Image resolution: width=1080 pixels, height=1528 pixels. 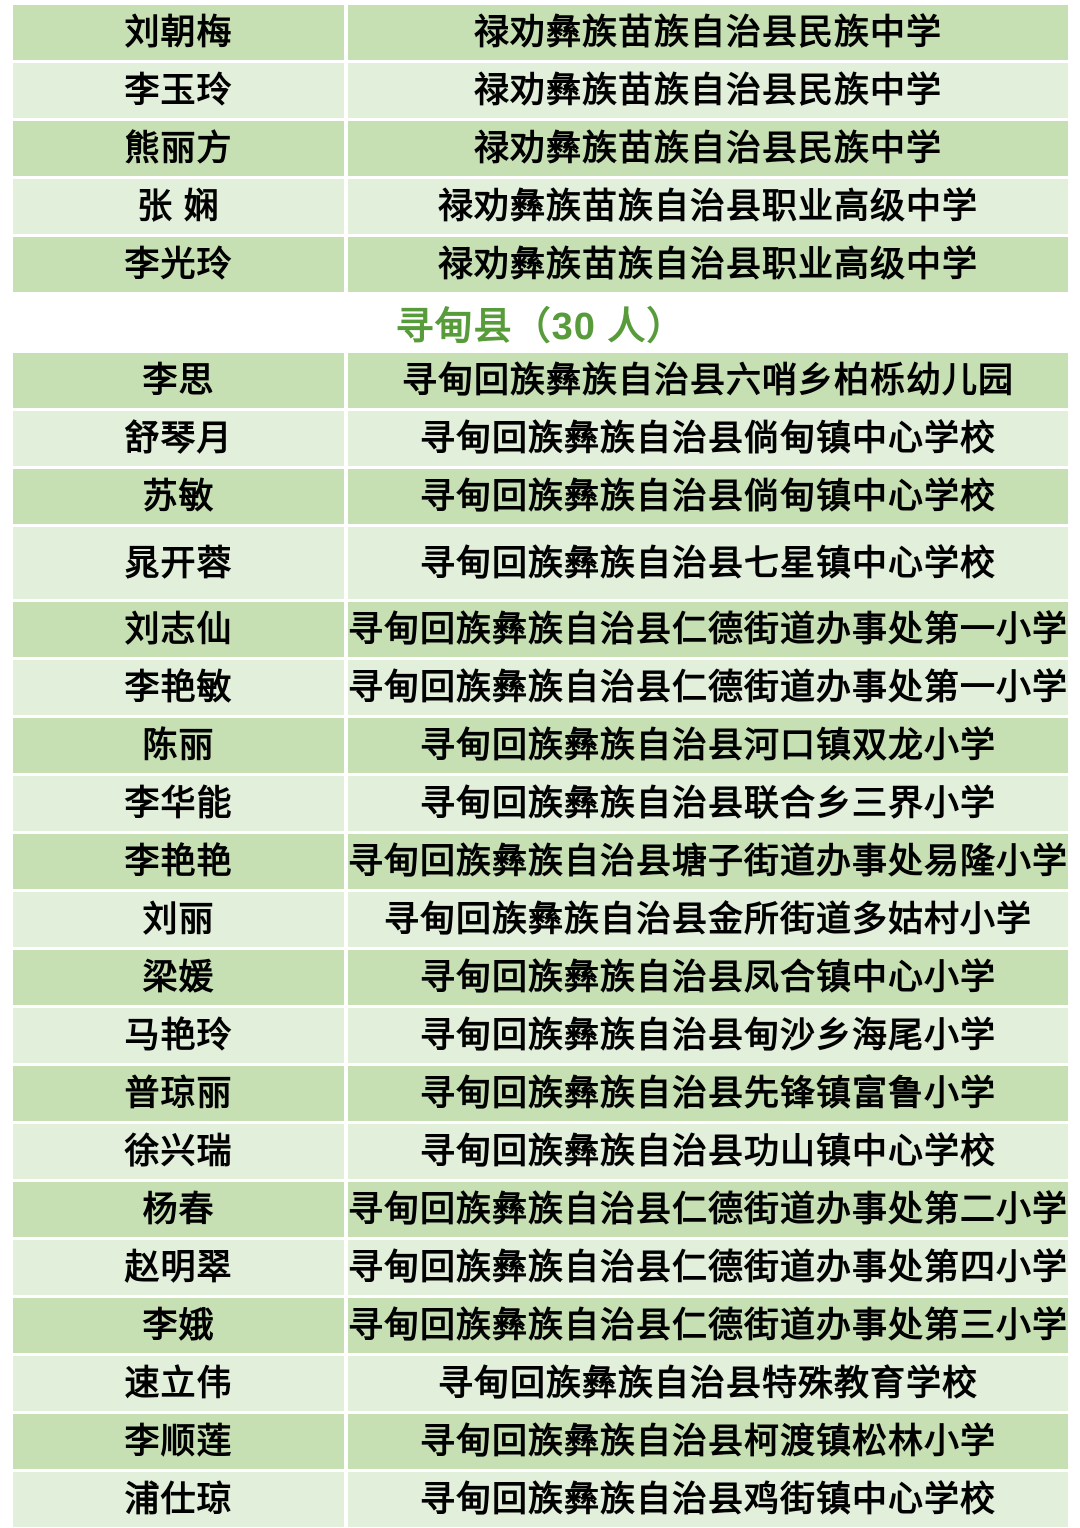 What do you see at coordinates (708, 1209) in the screenshot?
I see `school-name-cell: 寻甸回族彝族自治县仁德街道办事处第二小学` at bounding box center [708, 1209].